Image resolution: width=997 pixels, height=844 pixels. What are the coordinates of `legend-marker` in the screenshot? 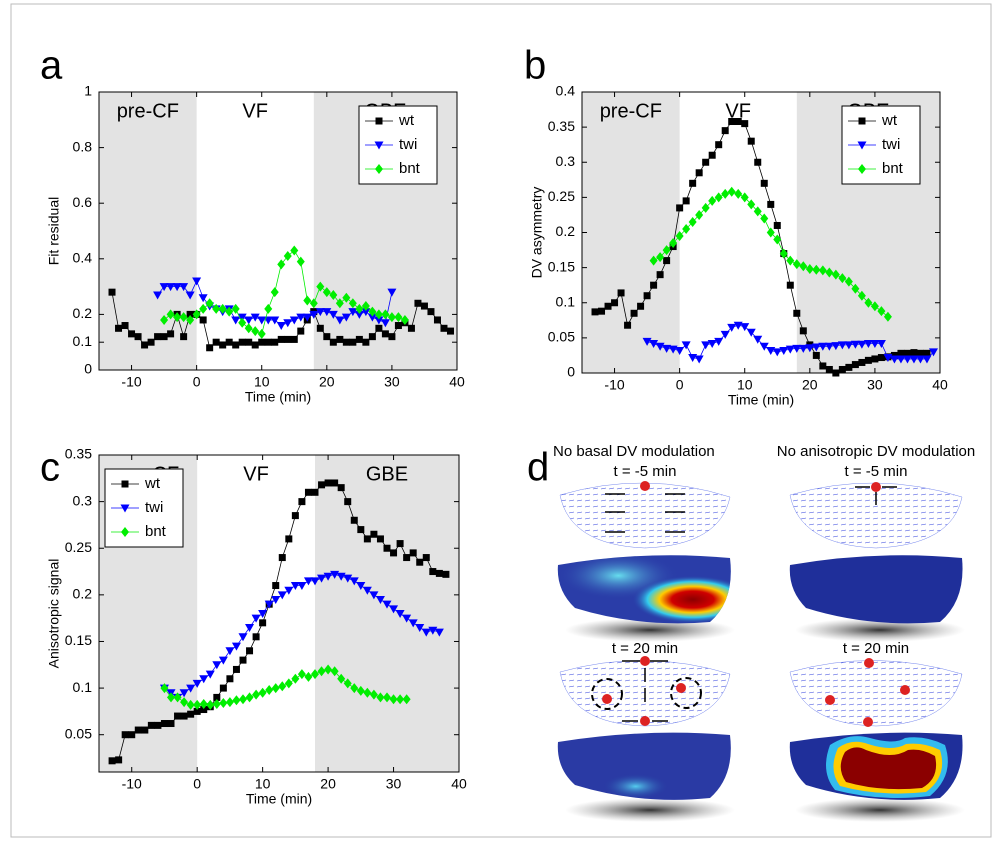 It's located at (862, 121).